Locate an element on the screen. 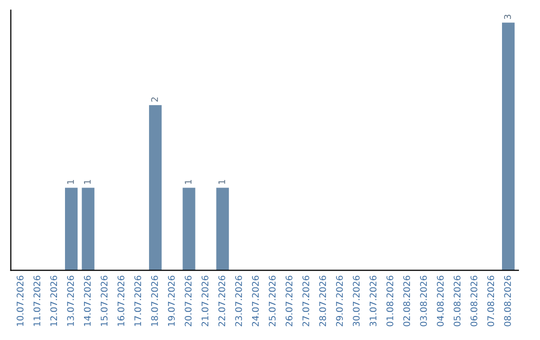 The width and height of the screenshot is (540, 340). x-tick-label: 29.07.2026 is located at coordinates (339, 301).